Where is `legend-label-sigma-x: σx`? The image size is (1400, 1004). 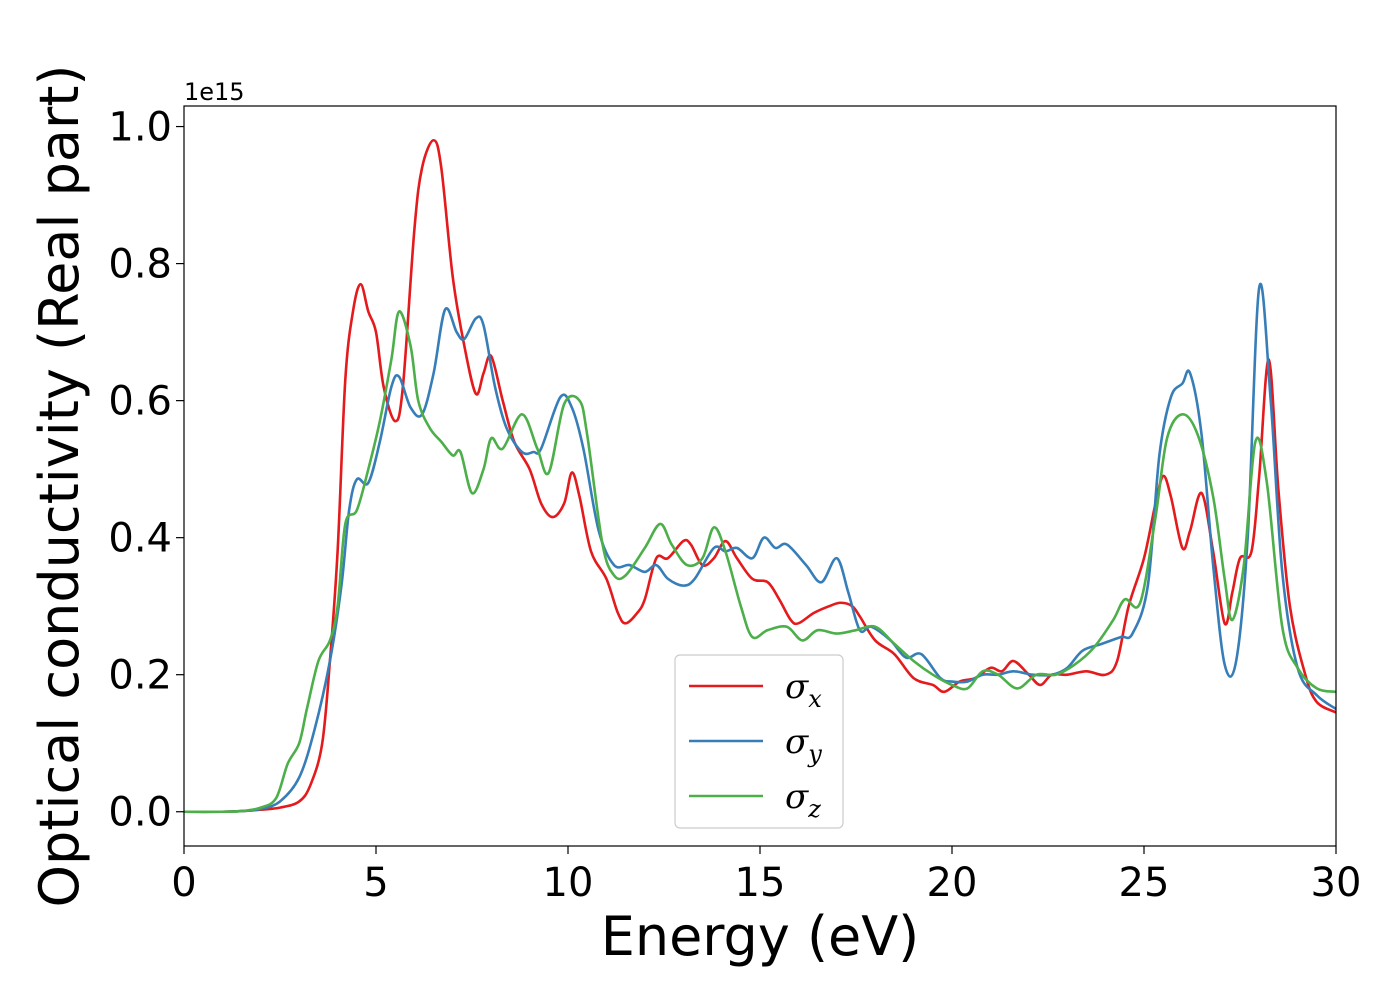
legend-label-sigma-x: σx is located at coordinates (803, 690).